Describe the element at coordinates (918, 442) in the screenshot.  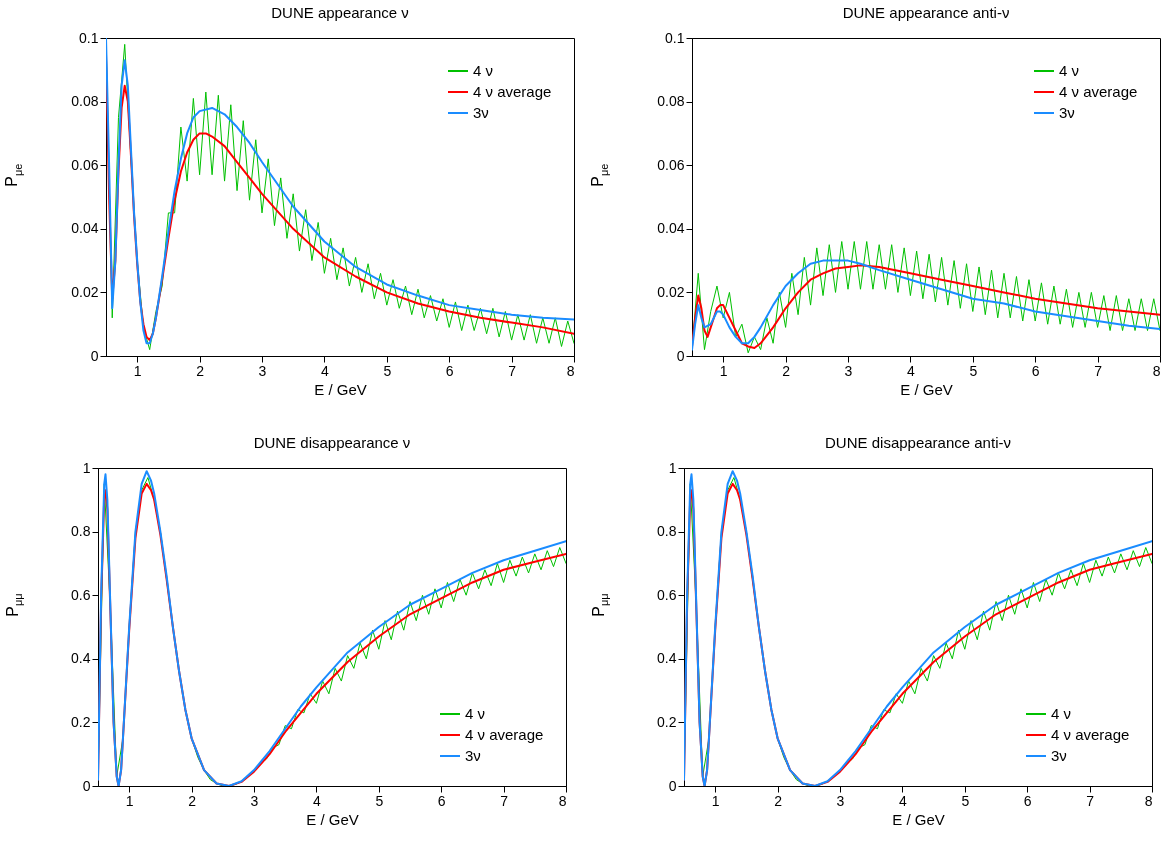
I see `chart-title: DUNE disappearance anti-ν` at that location.